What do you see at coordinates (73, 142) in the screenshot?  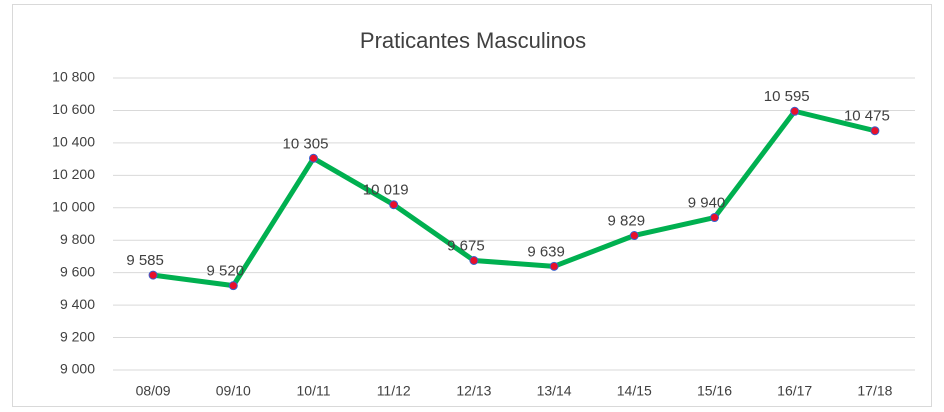 I see `y-tick-label: 10 400` at bounding box center [73, 142].